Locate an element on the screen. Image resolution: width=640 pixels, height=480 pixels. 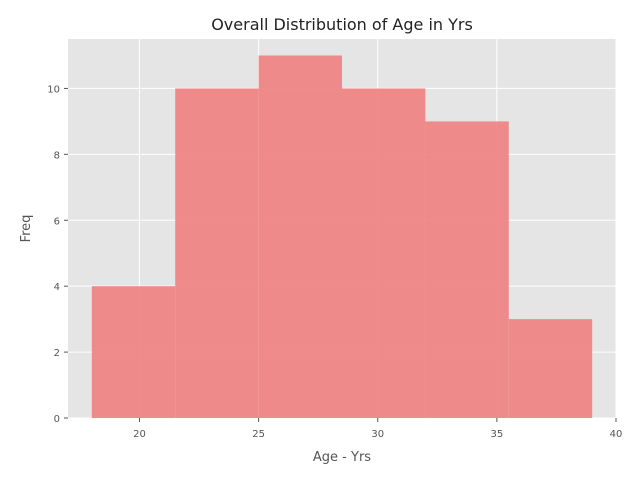
x-tick-label: 35 is located at coordinates (497, 434).